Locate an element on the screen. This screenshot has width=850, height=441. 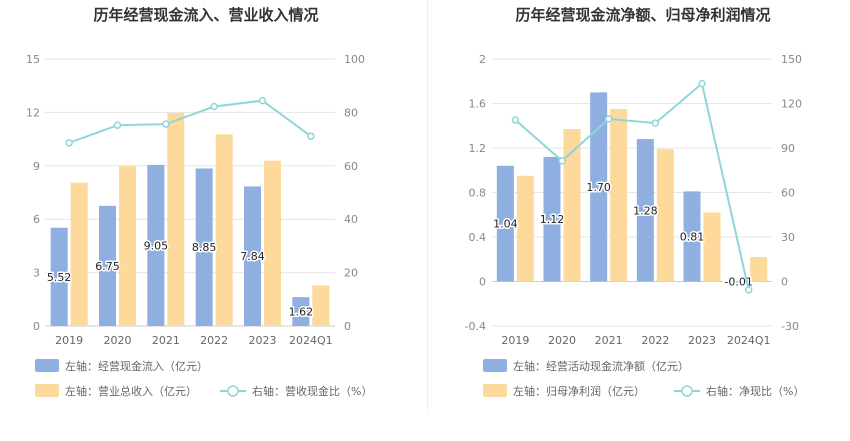
bar-data-label: 6.75 is located at coordinates (107, 266).